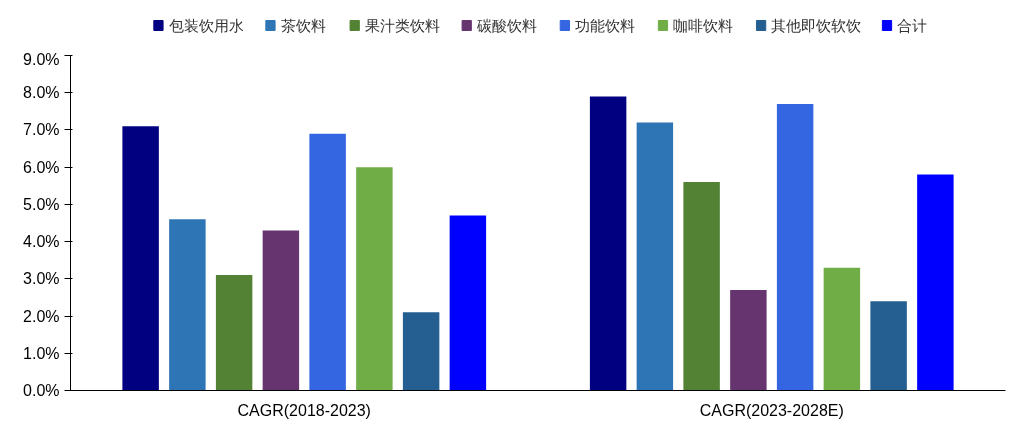 The height and width of the screenshot is (436, 1024). I want to click on legend-label: 其他即饮软饮, so click(816, 25).